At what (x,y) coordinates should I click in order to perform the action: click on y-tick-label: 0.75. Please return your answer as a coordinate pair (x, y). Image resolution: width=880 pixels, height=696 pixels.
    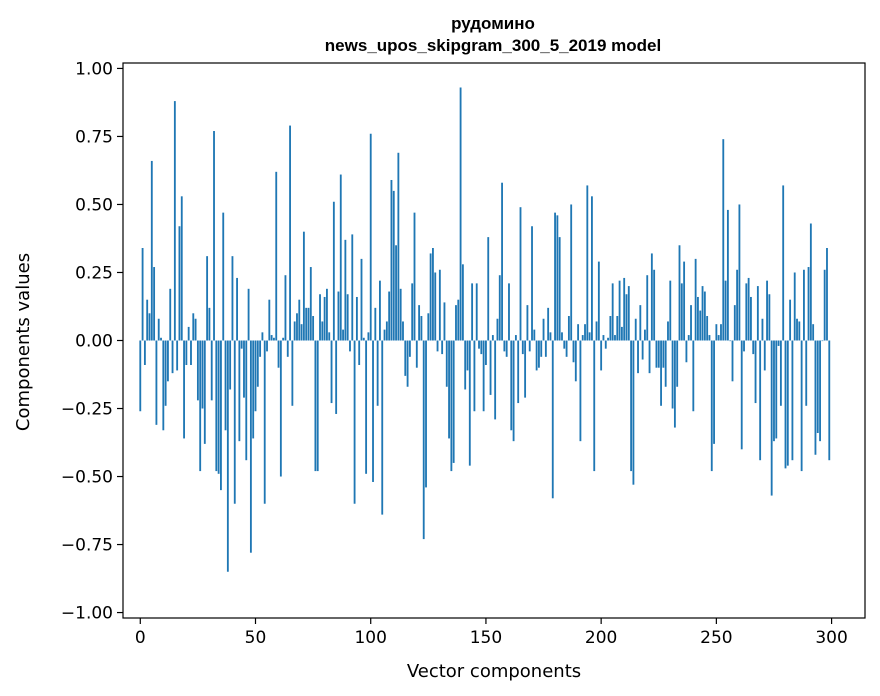
    Looking at the image, I should click on (94, 137).